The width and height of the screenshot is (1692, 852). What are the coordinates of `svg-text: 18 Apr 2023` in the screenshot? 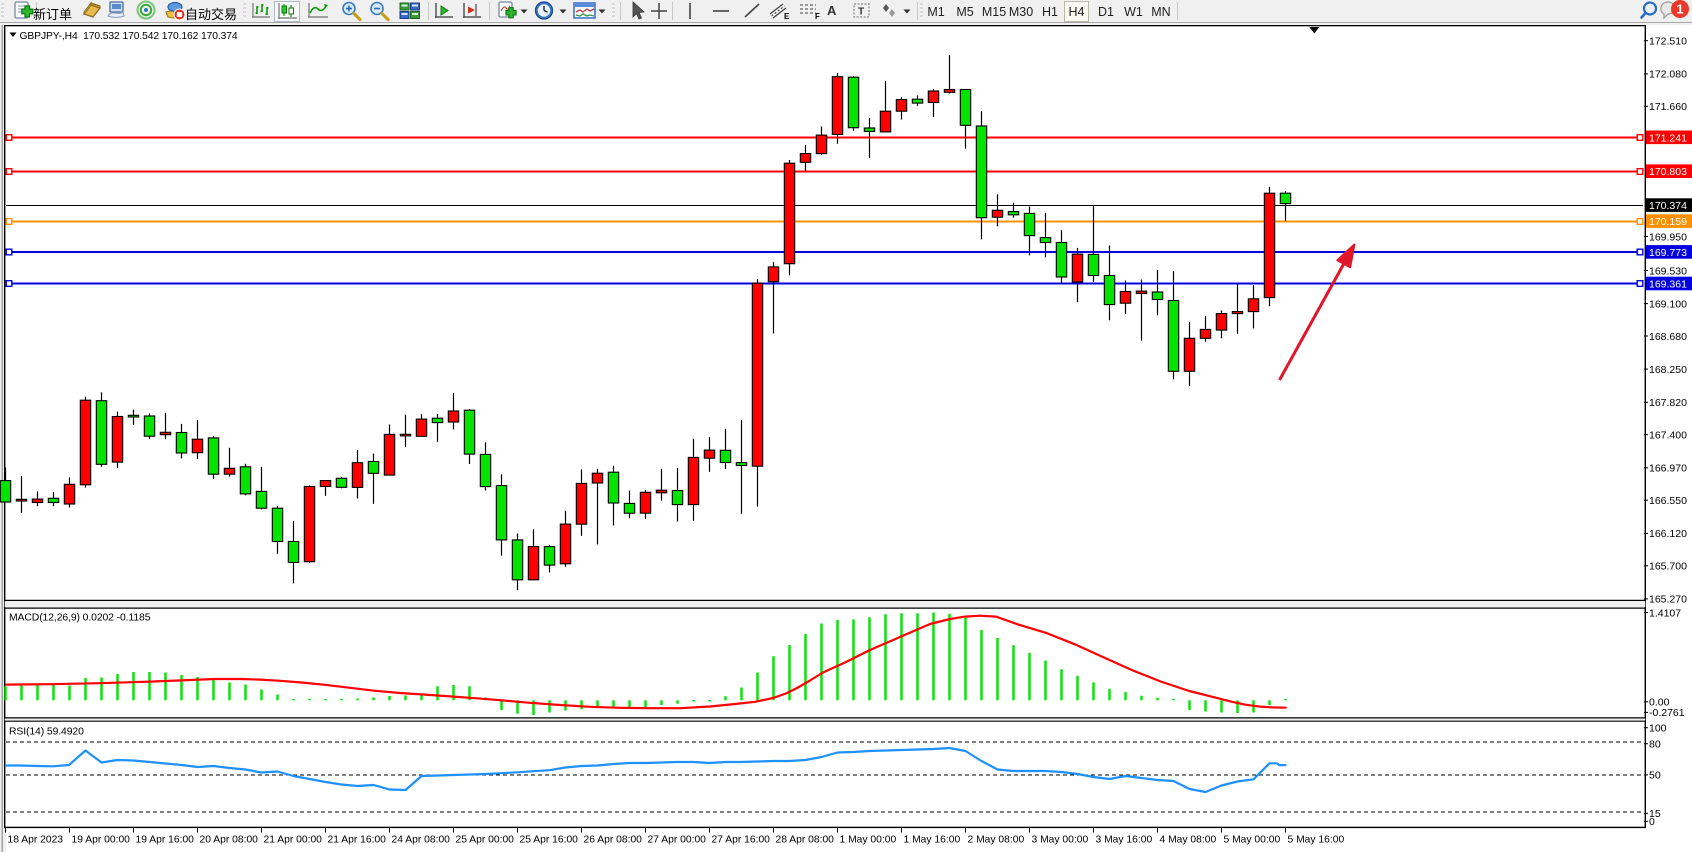 It's located at (36, 840).